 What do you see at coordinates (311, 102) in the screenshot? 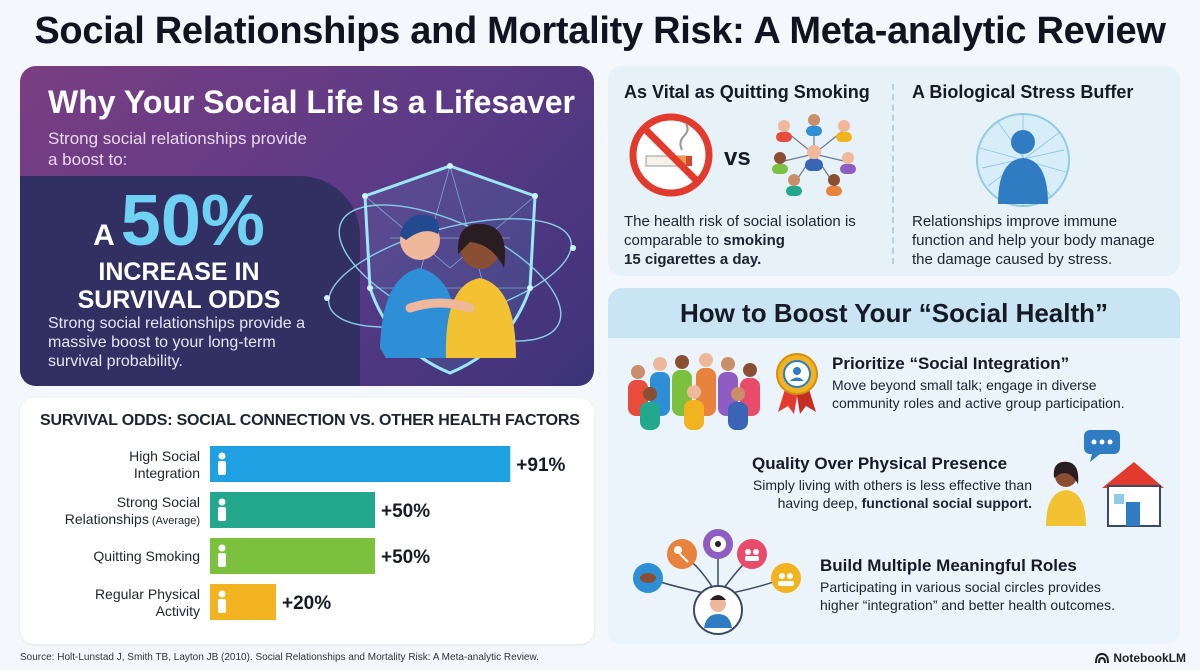
I see `hero-title: Why Your Social Life Is a Lifesaver` at bounding box center [311, 102].